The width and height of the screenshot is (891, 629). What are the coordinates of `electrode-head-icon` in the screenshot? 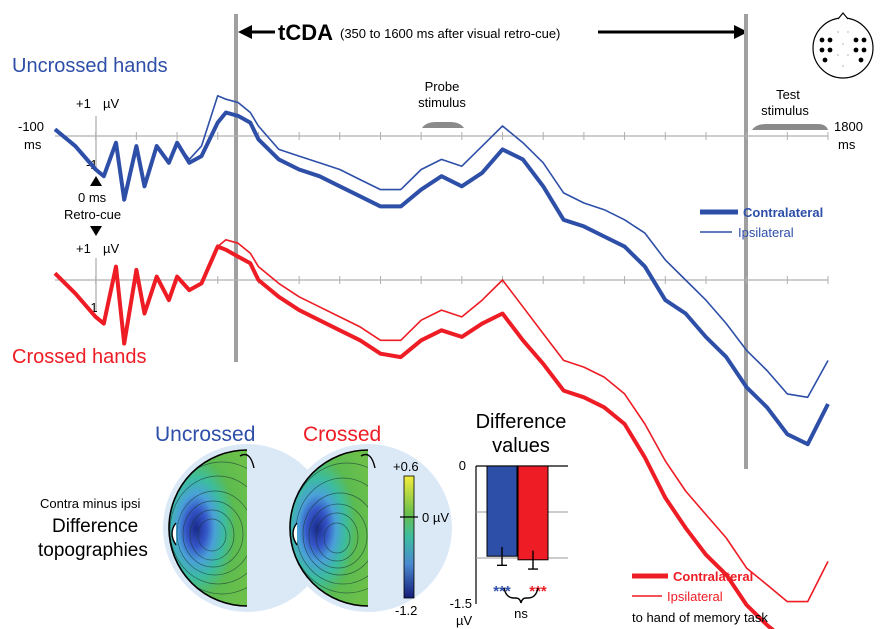 It's located at (843, 45).